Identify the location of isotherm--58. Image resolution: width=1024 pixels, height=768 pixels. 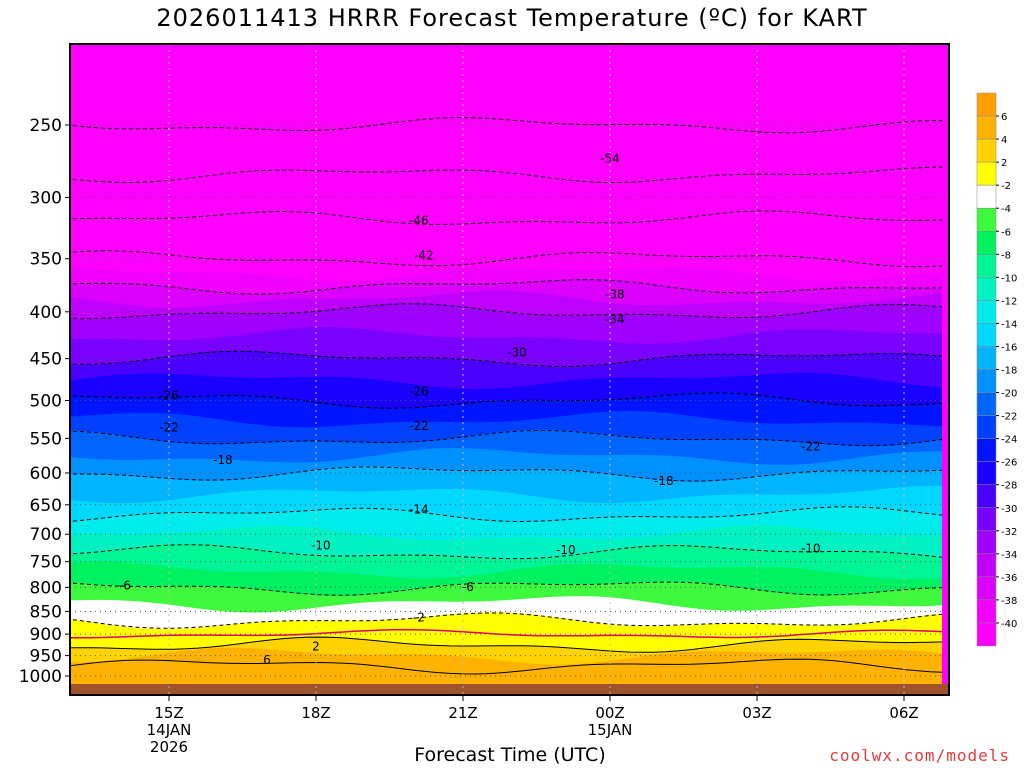
(504, 35).